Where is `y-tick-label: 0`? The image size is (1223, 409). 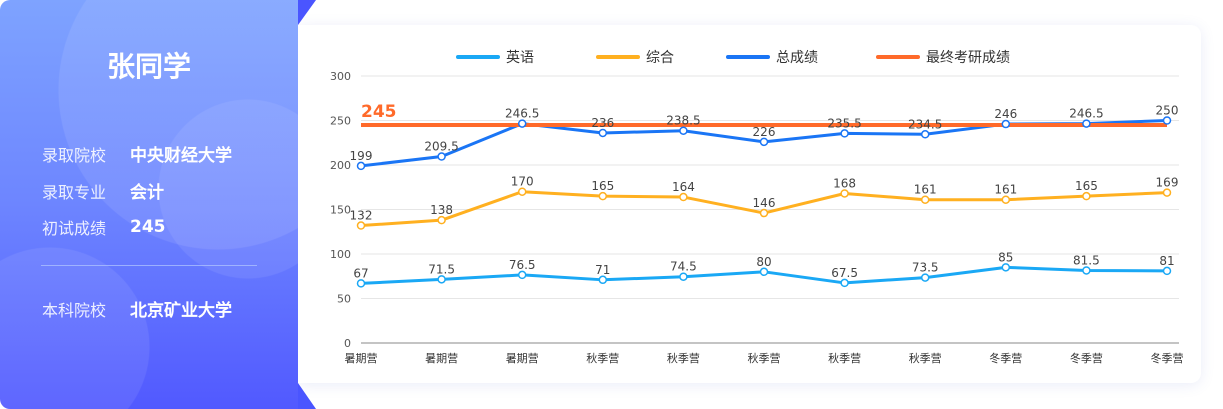 y-tick-label: 0 is located at coordinates (347, 343).